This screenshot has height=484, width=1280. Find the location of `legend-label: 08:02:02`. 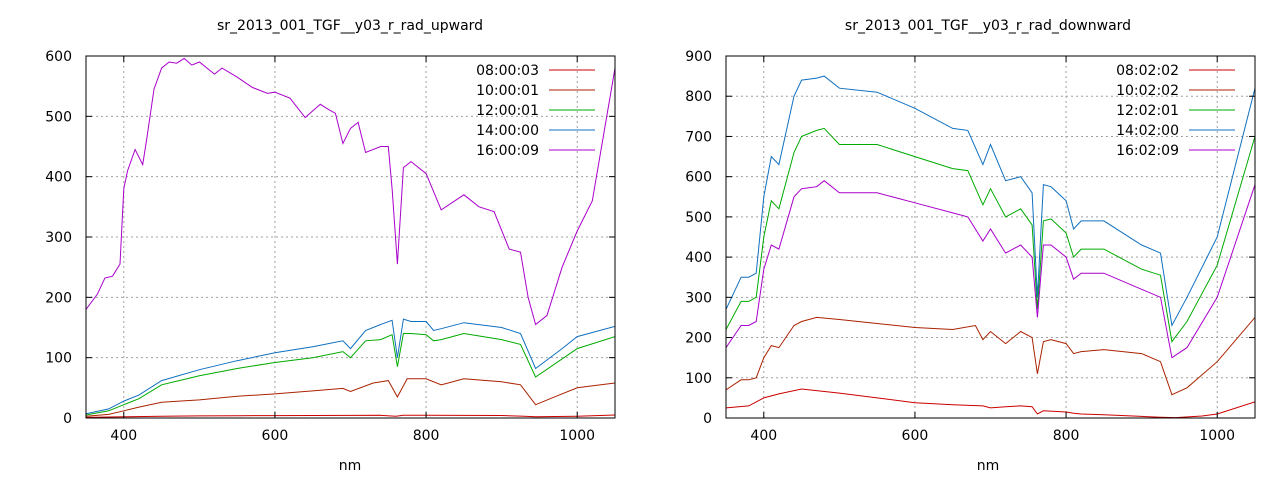

legend-label: 08:02:02 is located at coordinates (1147, 71).